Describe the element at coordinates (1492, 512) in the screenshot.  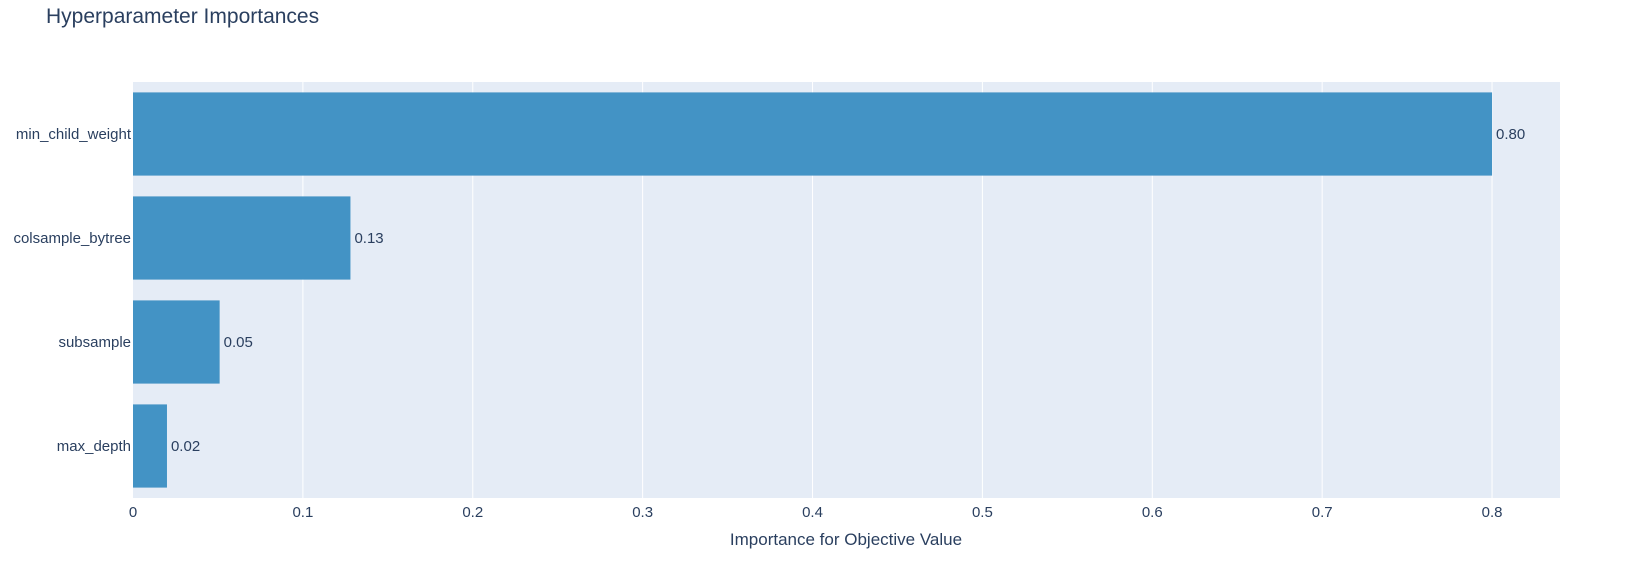
I see `x-tick-label: 0.8` at that location.